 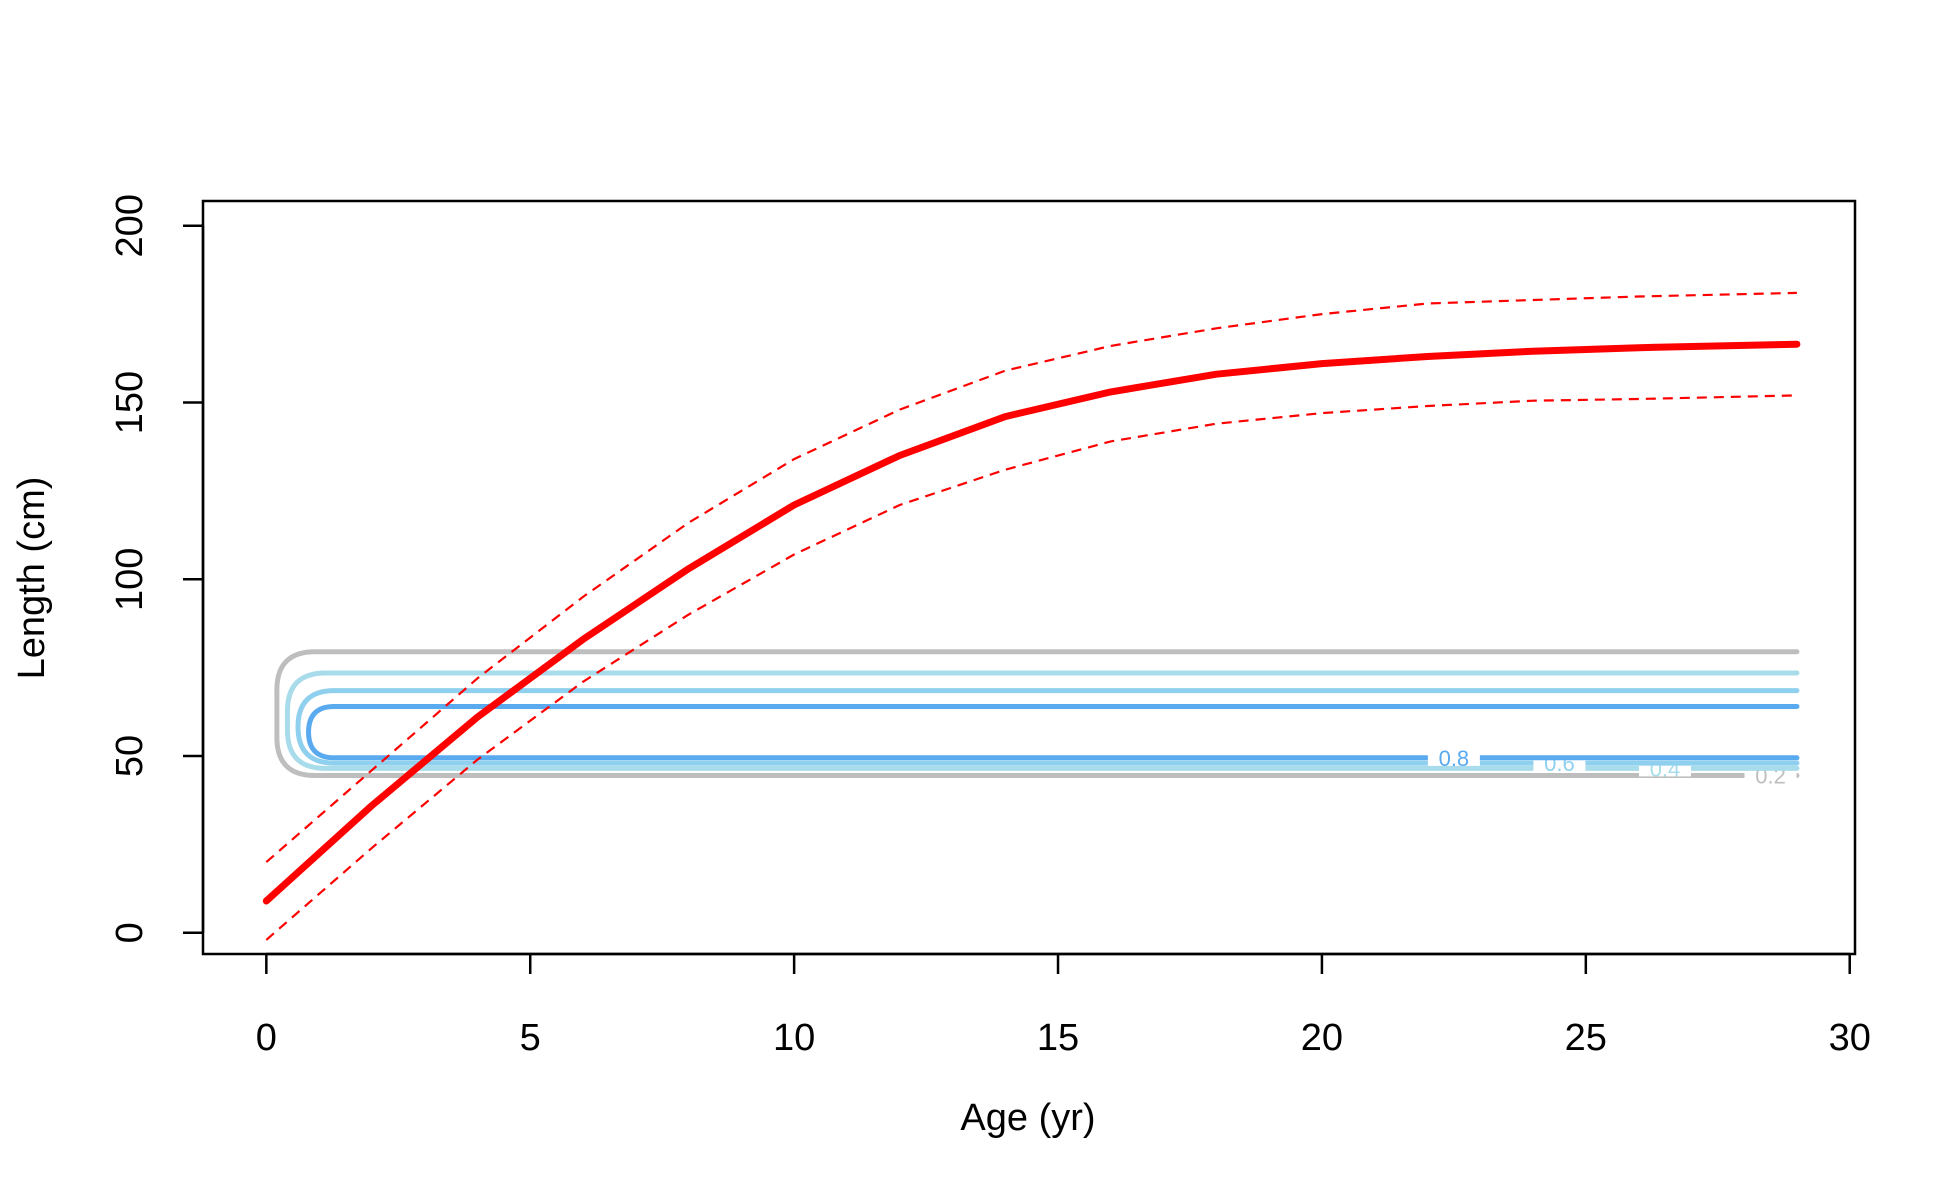 I want to click on y-axis-title: Length (cm), so click(x=32, y=578).